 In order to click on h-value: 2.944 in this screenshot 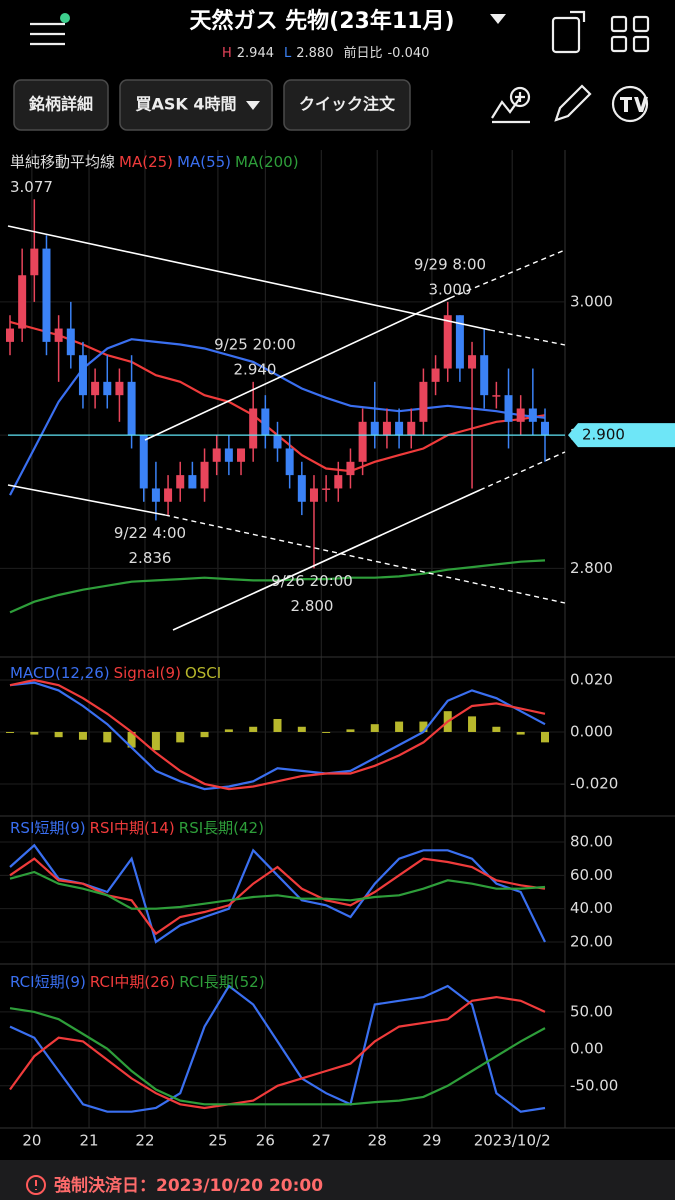, I will do `click(255, 53)`.